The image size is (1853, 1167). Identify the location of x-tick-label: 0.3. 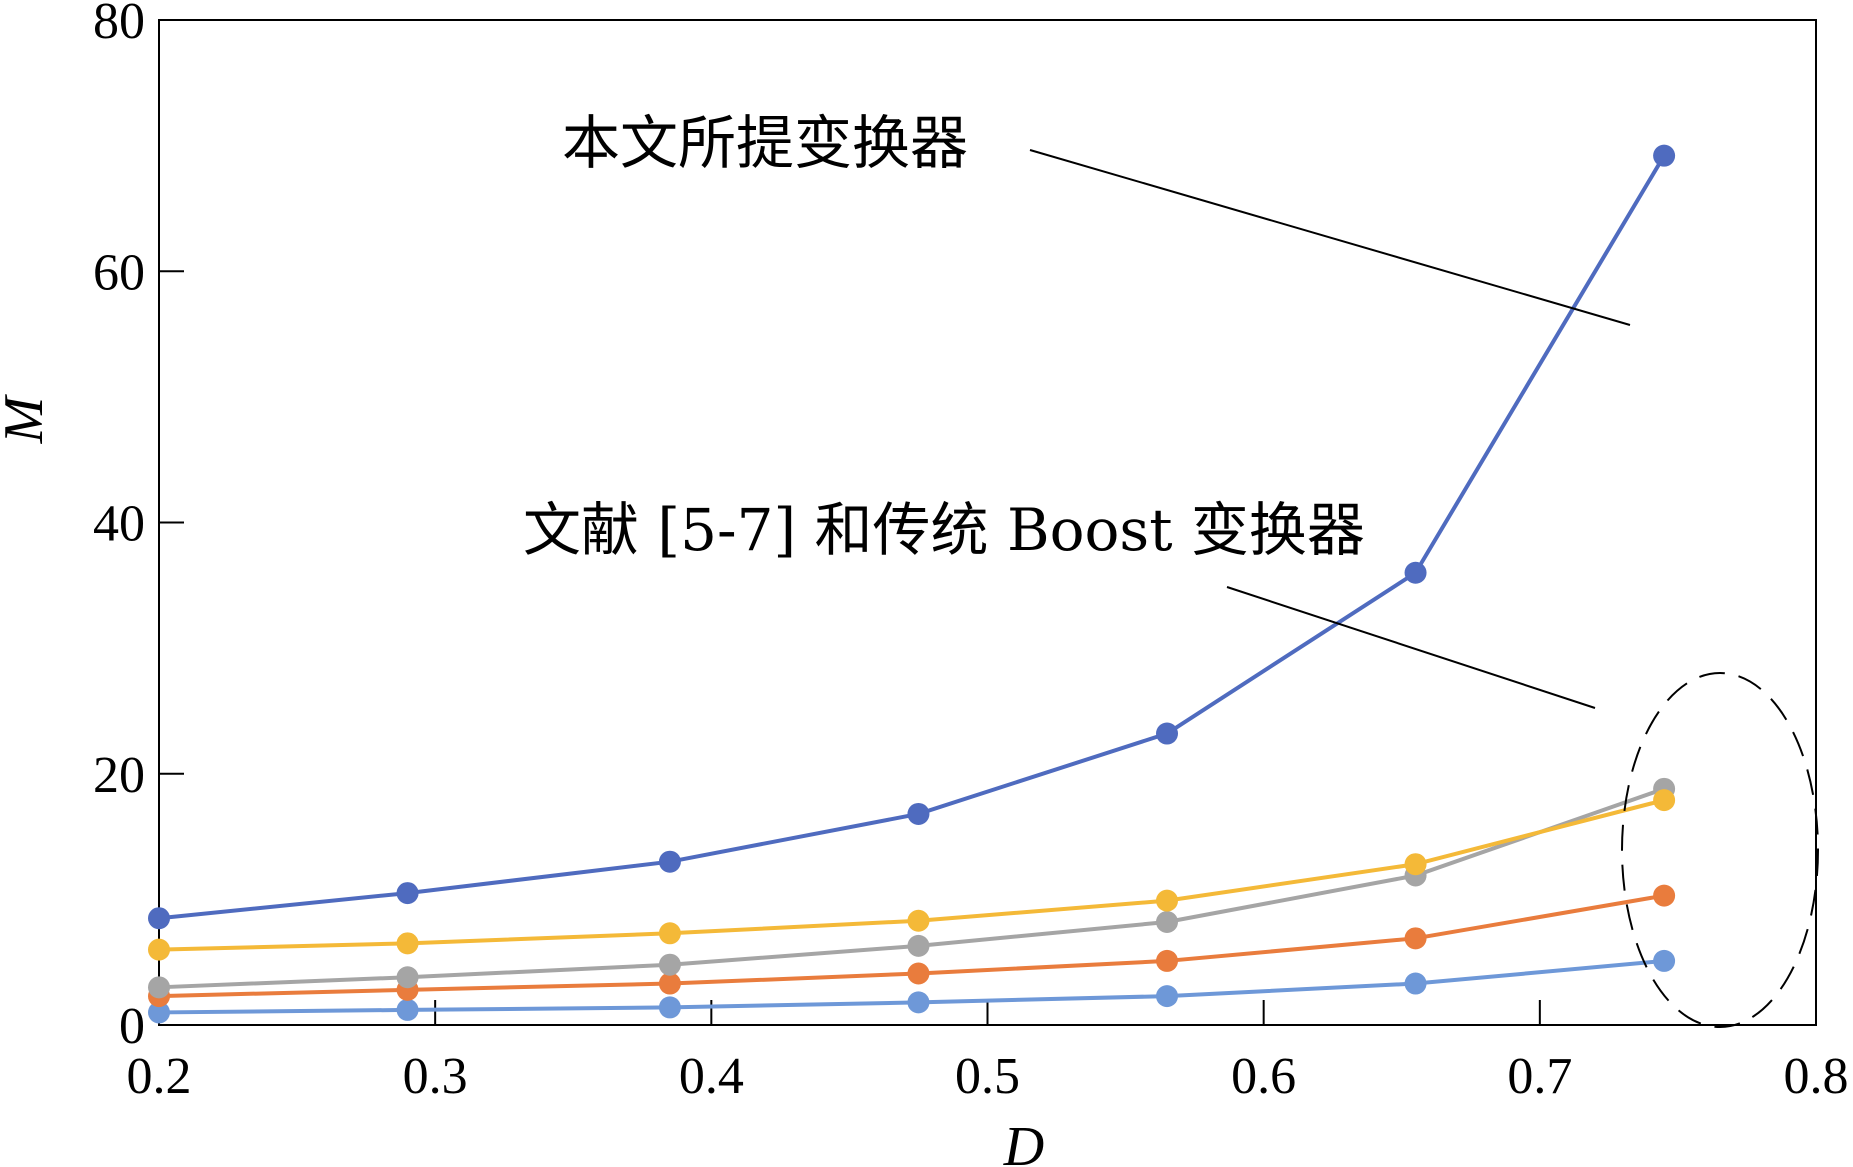
(435, 1076).